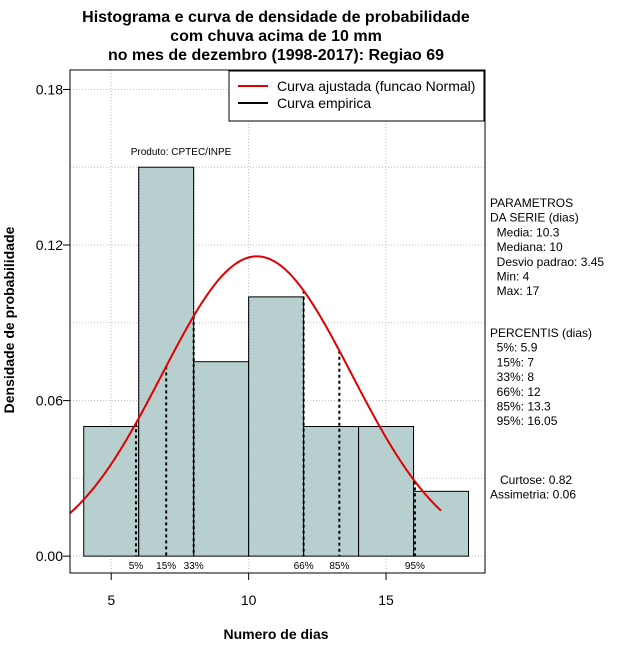 The height and width of the screenshot is (660, 640). What do you see at coordinates (53, 322) in the screenshot?
I see `y-axis: 0.00 0.06 0.12 0.18` at bounding box center [53, 322].